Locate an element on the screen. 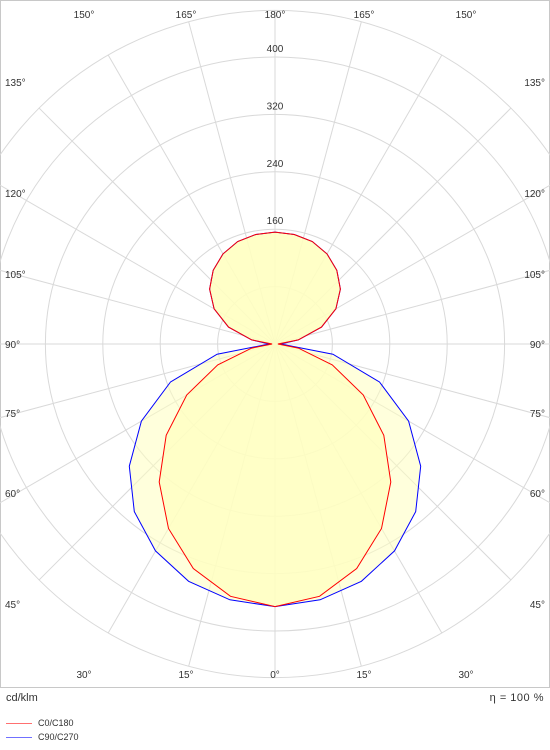 The width and height of the screenshot is (550, 750). angle-label-left: 135° is located at coordinates (15, 83).